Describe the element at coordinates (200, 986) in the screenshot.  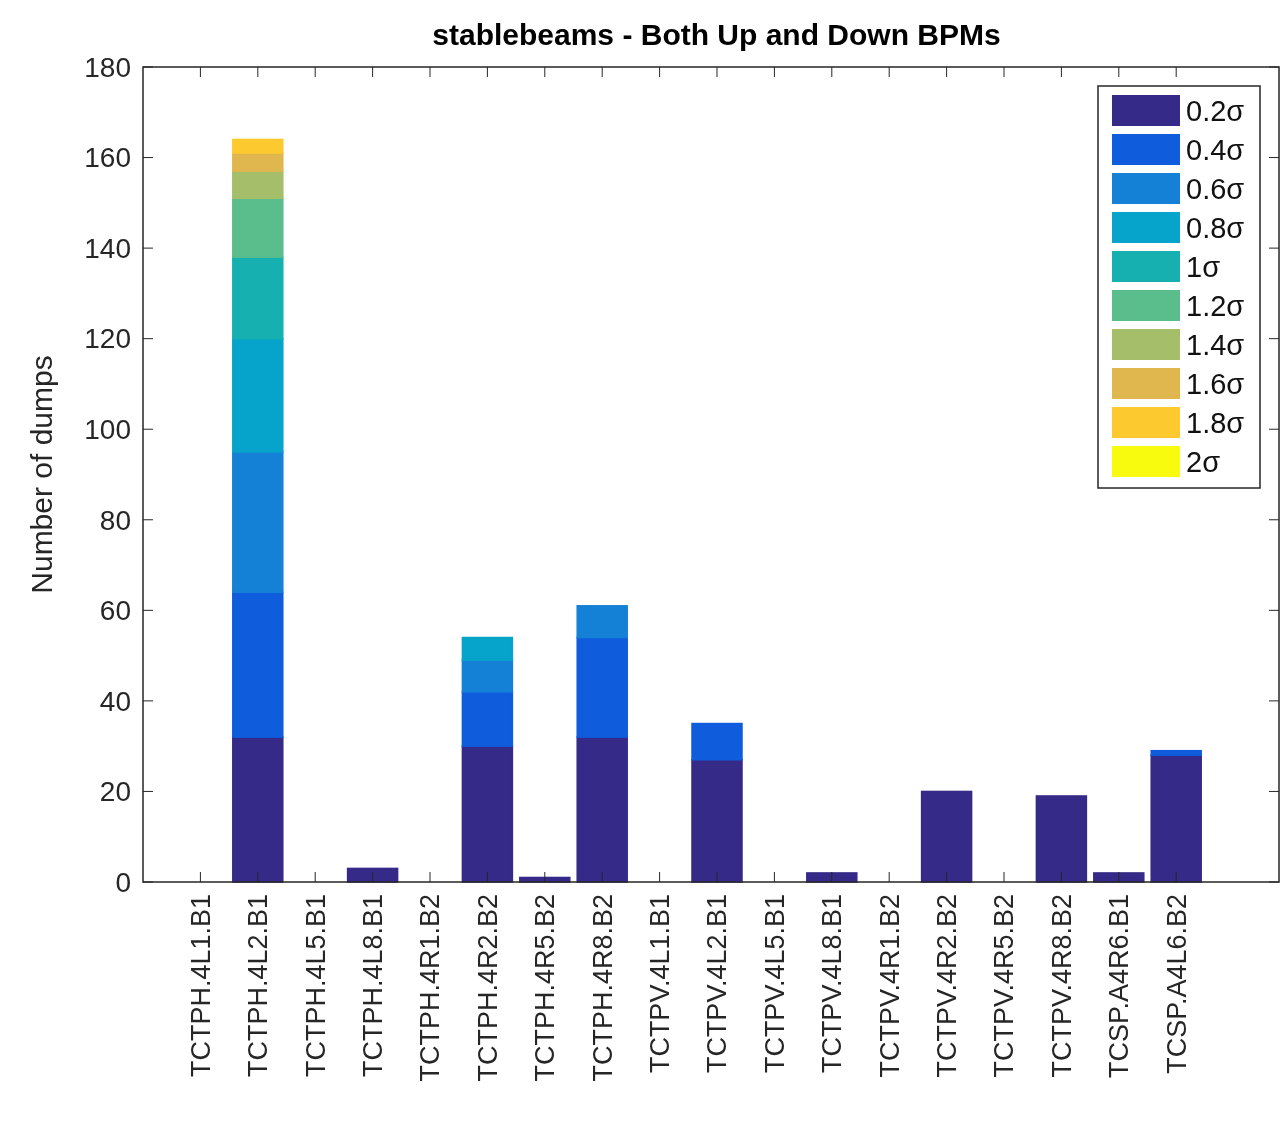
I see `x-tick-label: TCTPH.4L1.B1` at that location.